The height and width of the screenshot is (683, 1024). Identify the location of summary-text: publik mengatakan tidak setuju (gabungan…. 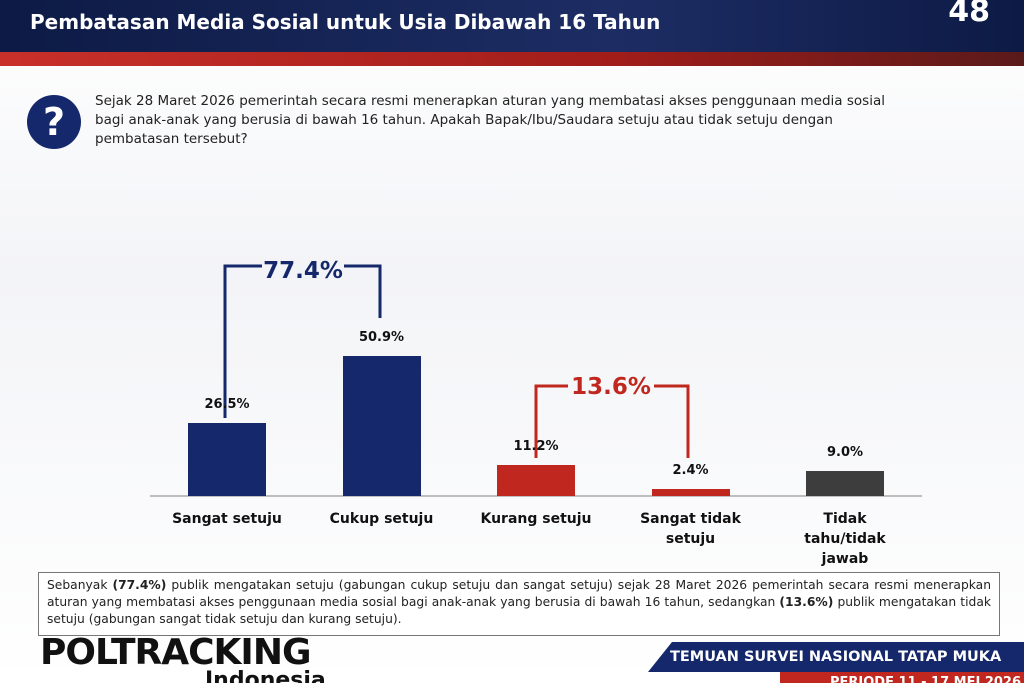
(519, 610).